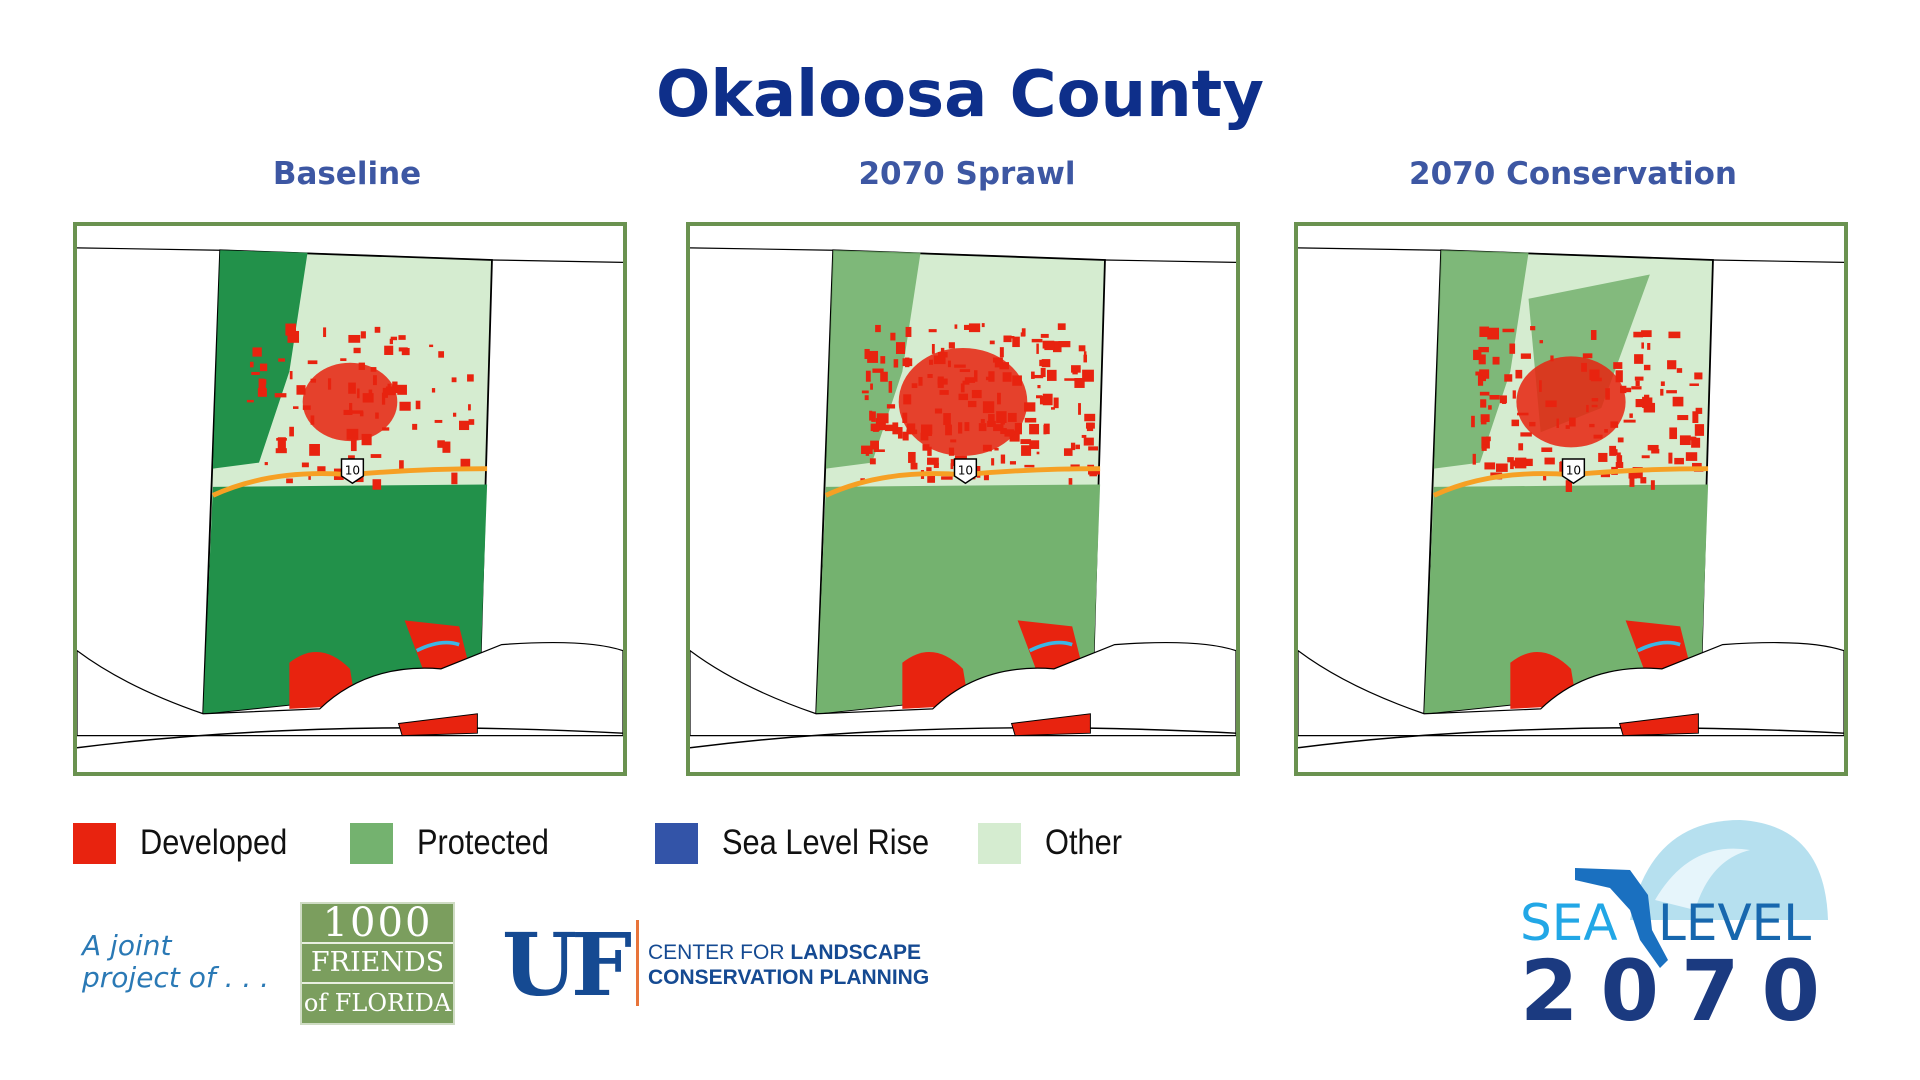 The image size is (1920, 1080). I want to click on 1000-friends-logo: 1000 FRIENDS of FLORIDA, so click(377, 963).